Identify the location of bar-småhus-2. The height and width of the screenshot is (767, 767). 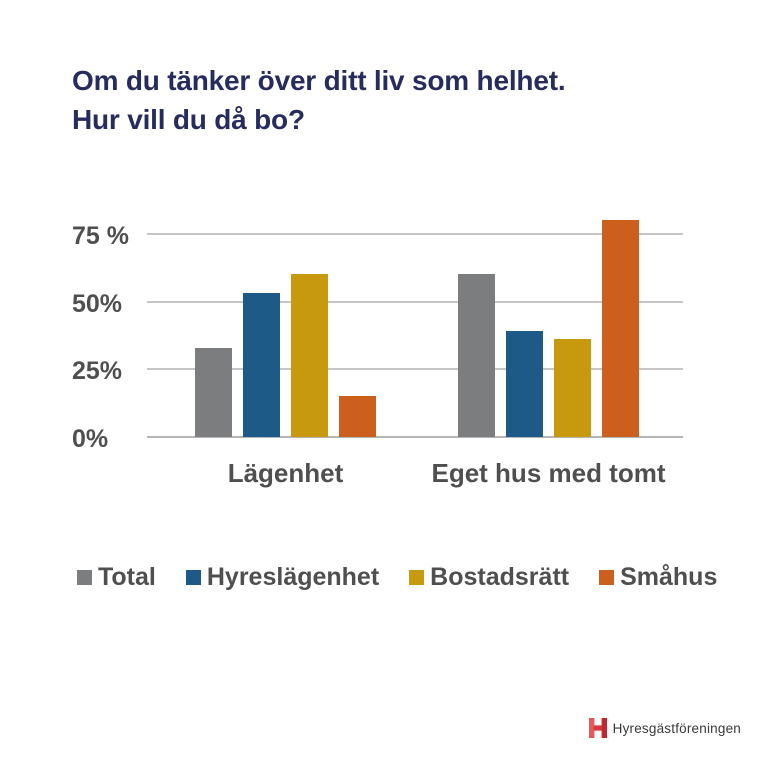
(620, 328).